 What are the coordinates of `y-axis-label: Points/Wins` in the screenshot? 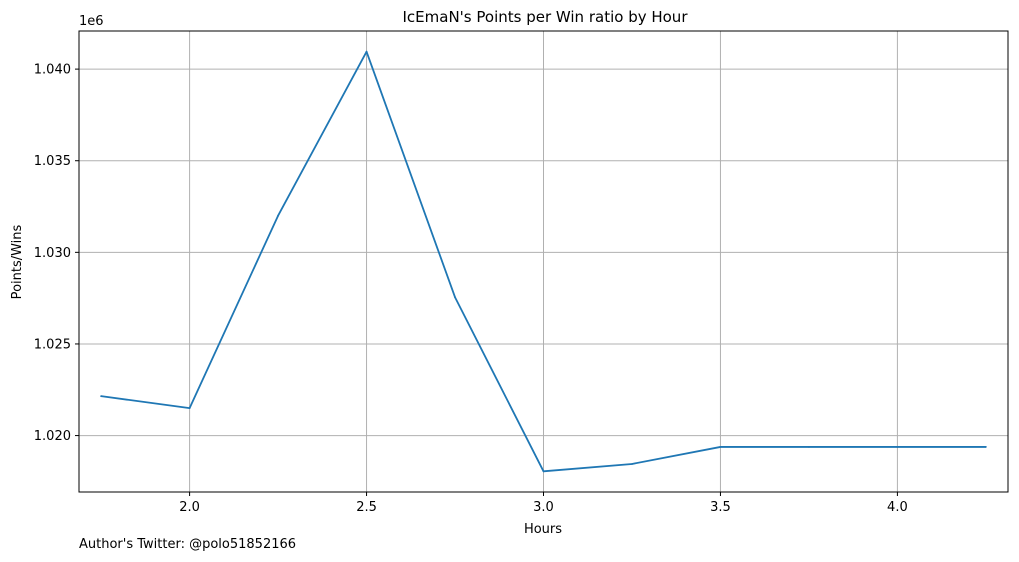 It's located at (17, 261).